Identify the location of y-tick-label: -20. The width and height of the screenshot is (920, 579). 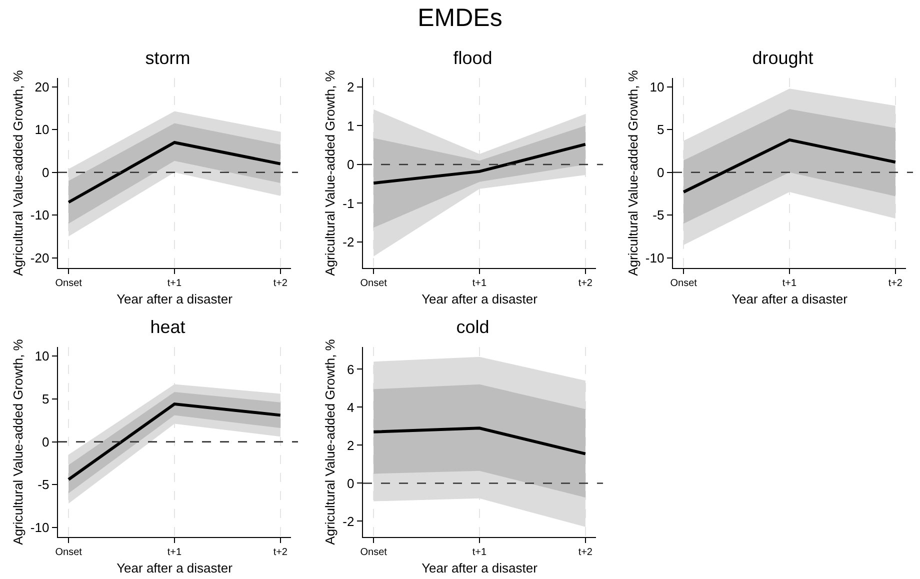
(40, 258).